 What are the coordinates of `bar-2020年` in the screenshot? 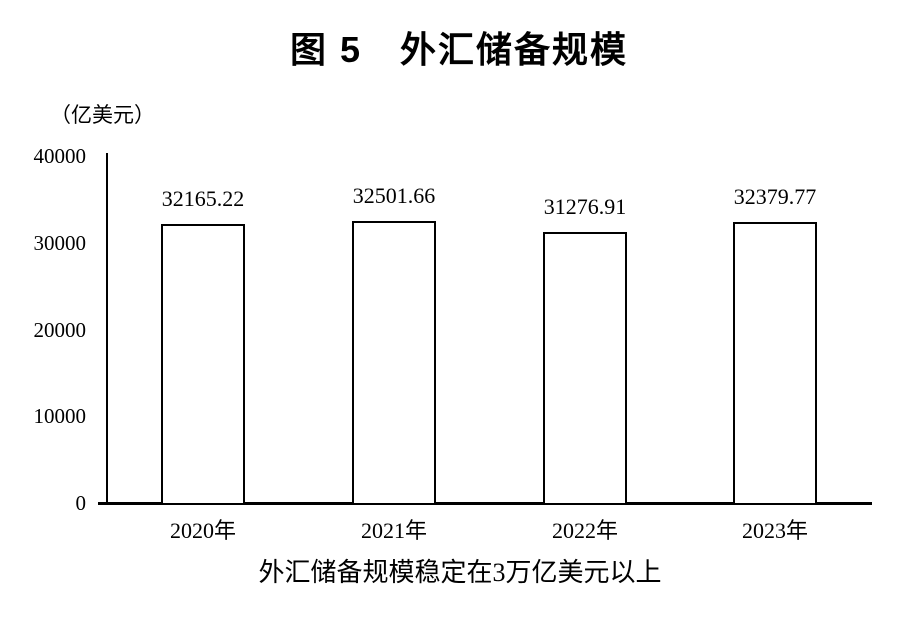 It's located at (203, 363).